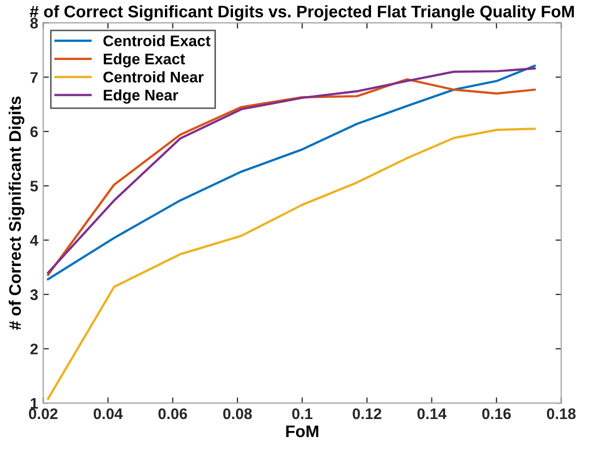 The image size is (592, 457). Describe the element at coordinates (496, 414) in the screenshot. I see `x-tick-label: 0.16` at that location.